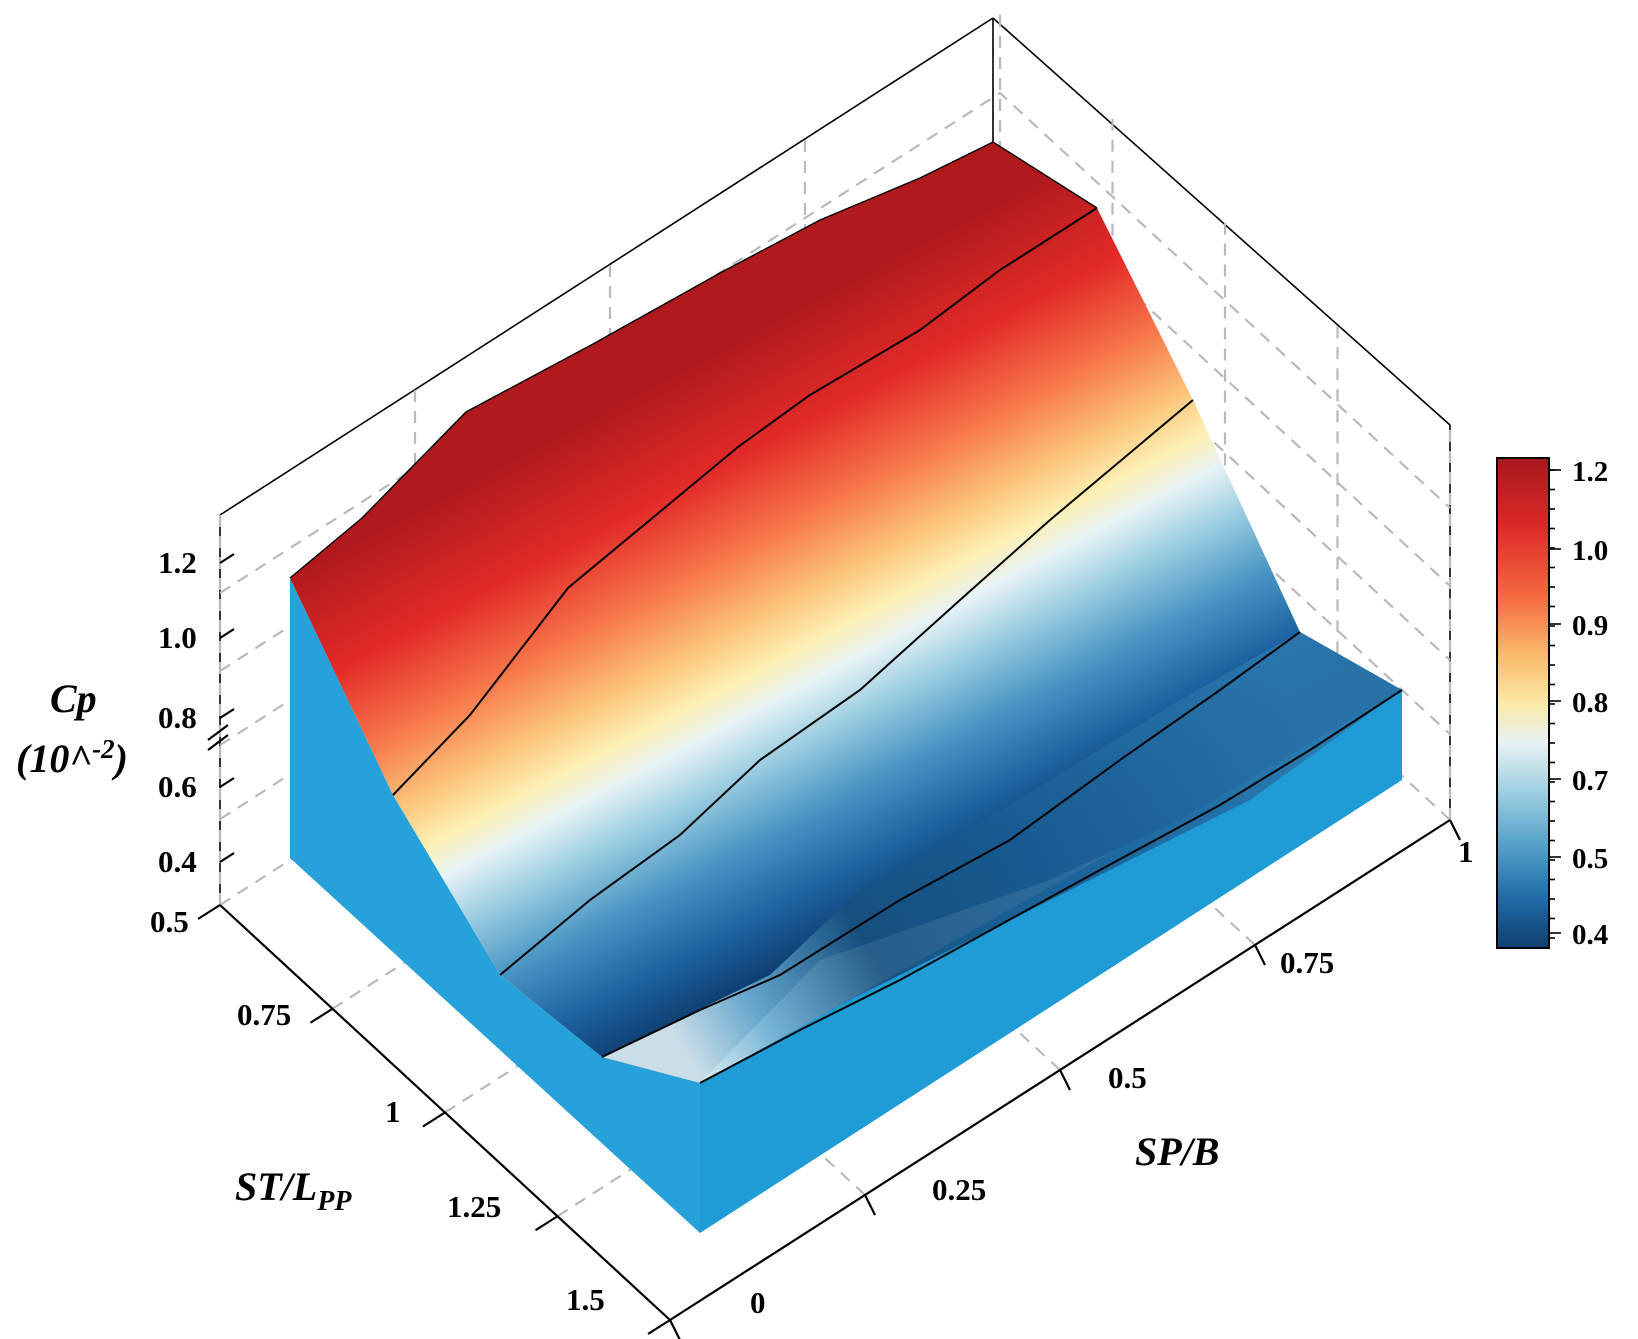 This screenshot has width=1638, height=1339. What do you see at coordinates (959, 1189) in the screenshot?
I see `sp-b-tick-label: 0.25` at bounding box center [959, 1189].